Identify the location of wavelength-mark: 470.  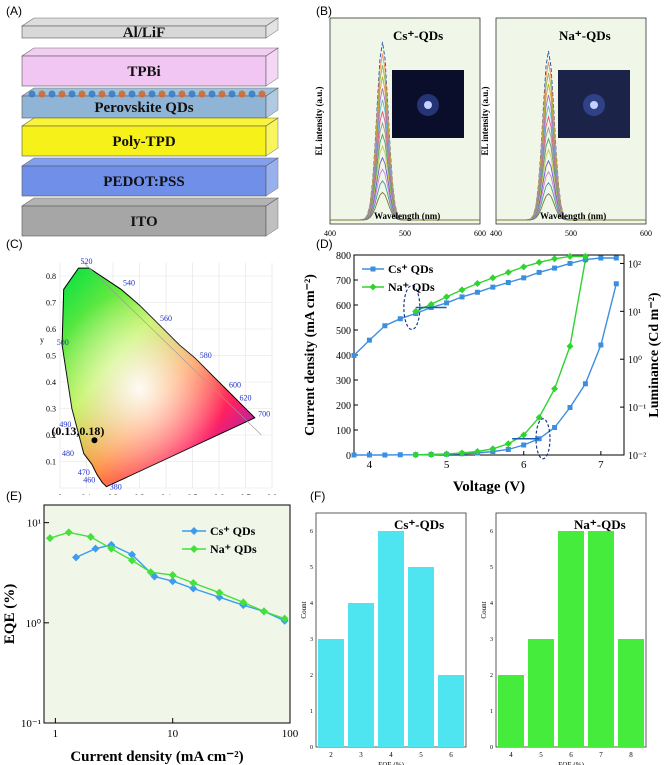
(84, 472).